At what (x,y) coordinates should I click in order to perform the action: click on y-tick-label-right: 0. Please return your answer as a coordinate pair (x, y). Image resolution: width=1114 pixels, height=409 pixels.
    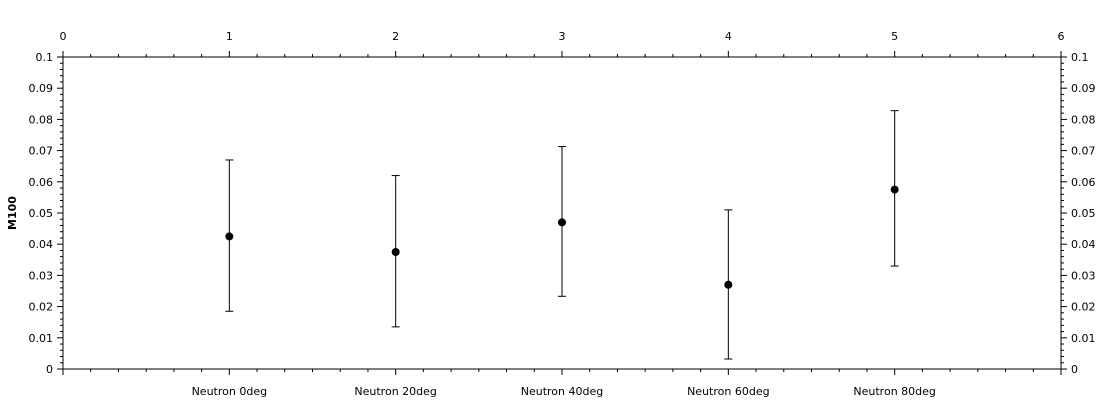
    Looking at the image, I should click on (1074, 369).